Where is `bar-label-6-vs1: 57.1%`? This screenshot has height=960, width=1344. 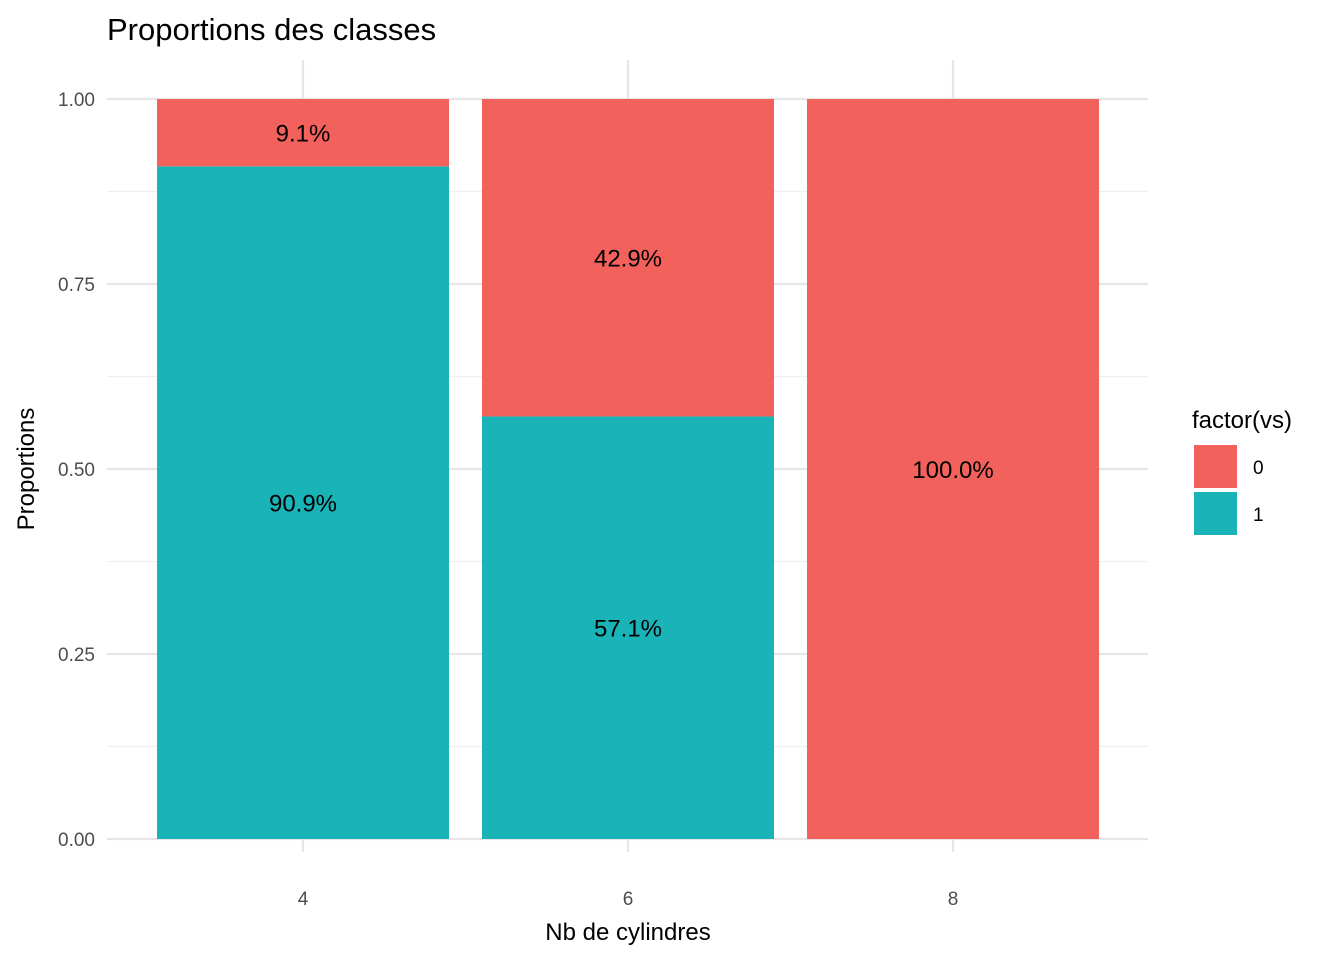 bar-label-6-vs1: 57.1% is located at coordinates (628, 629).